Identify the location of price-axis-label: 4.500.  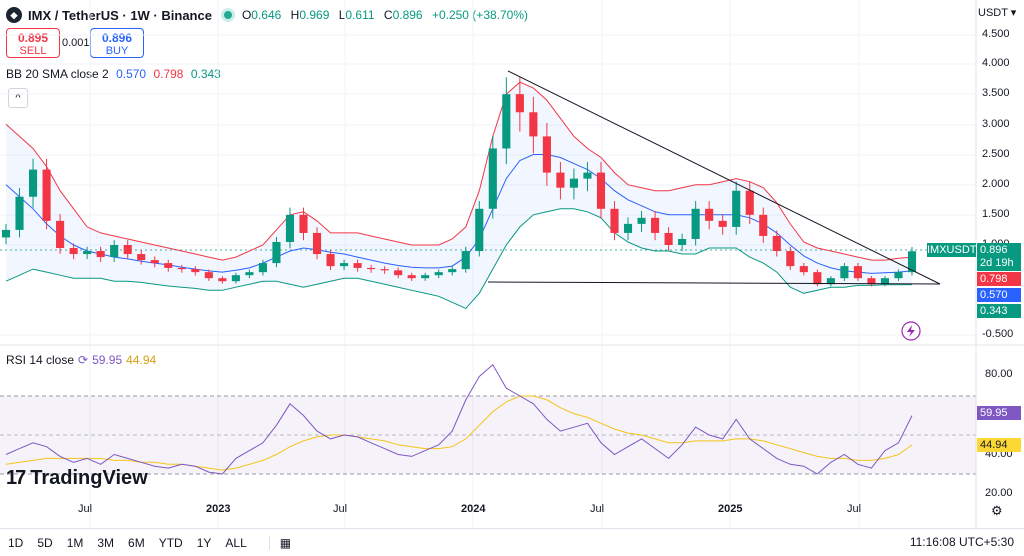
(996, 34).